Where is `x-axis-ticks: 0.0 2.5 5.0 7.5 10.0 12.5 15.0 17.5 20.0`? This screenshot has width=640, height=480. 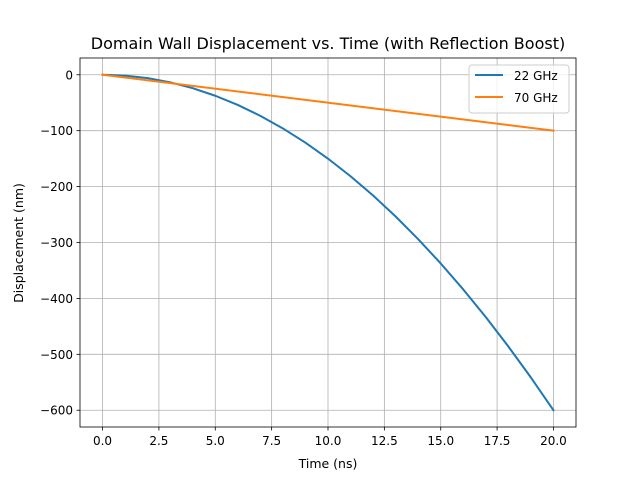
x-axis-ticks: 0.0 2.5 5.0 7.5 10.0 12.5 15.0 17.5 20.0 is located at coordinates (330, 437).